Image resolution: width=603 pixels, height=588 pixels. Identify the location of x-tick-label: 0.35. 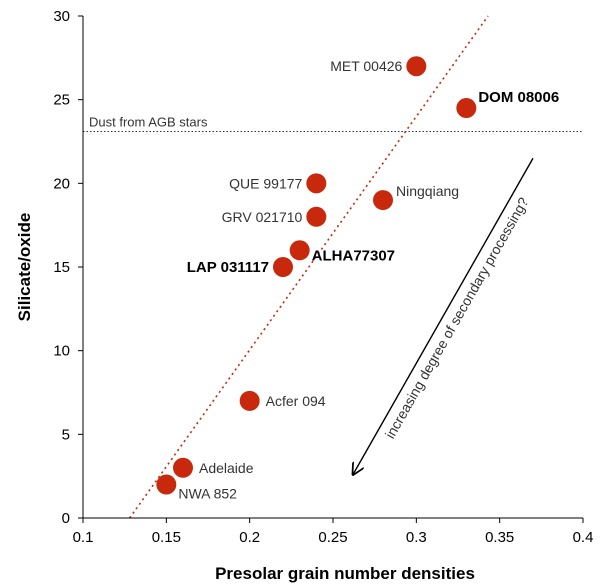
(499, 537).